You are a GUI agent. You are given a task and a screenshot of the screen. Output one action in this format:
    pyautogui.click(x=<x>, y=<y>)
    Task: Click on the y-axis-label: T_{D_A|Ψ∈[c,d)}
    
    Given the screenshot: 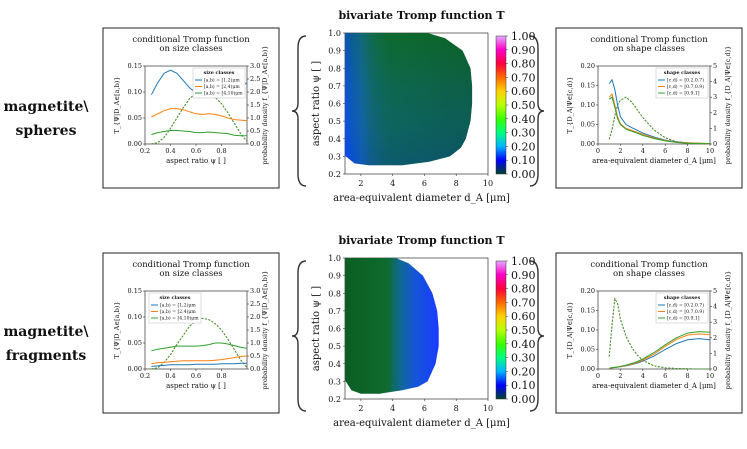 What is the action you would take?
    pyautogui.click(x=570, y=105)
    